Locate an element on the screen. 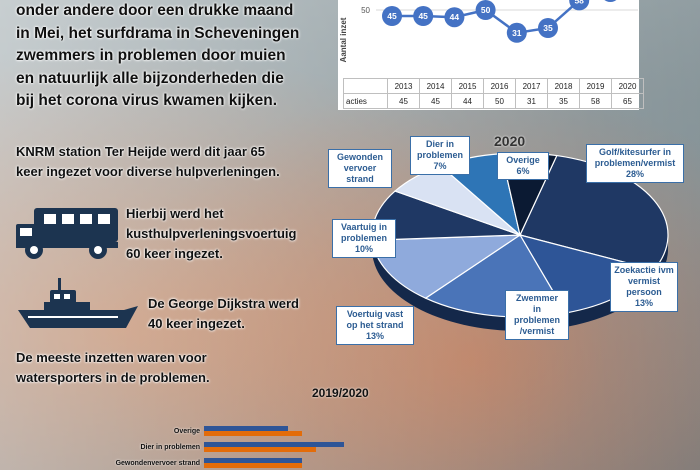 Image resolution: width=700 pixels, height=470 pixels. callout-line: Zoekactie ivm is located at coordinates (644, 270).